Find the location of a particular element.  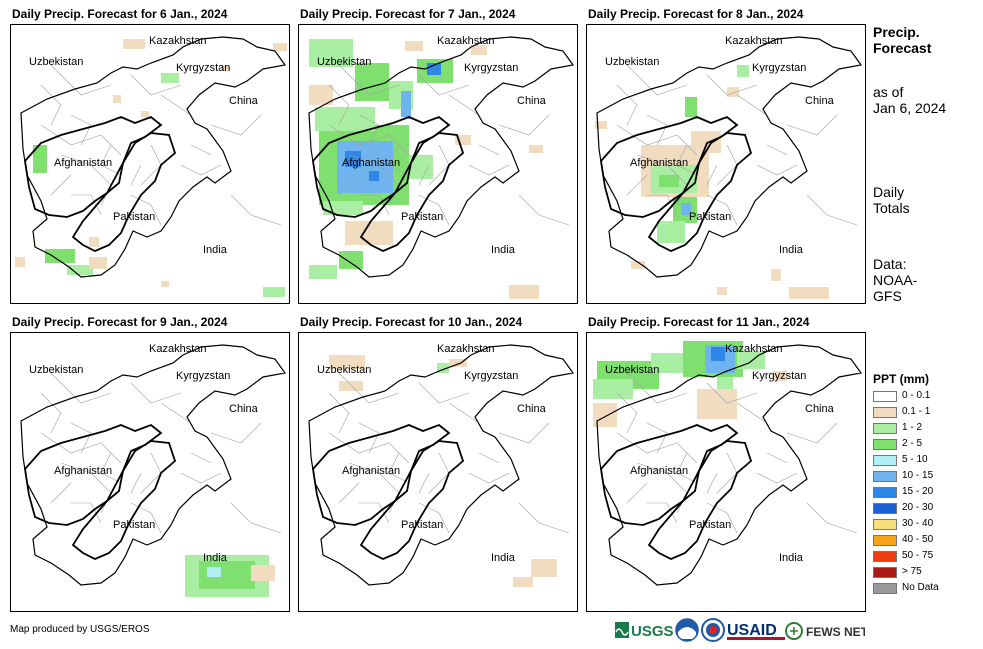

legend-label: 30 - 40 is located at coordinates (918, 523).